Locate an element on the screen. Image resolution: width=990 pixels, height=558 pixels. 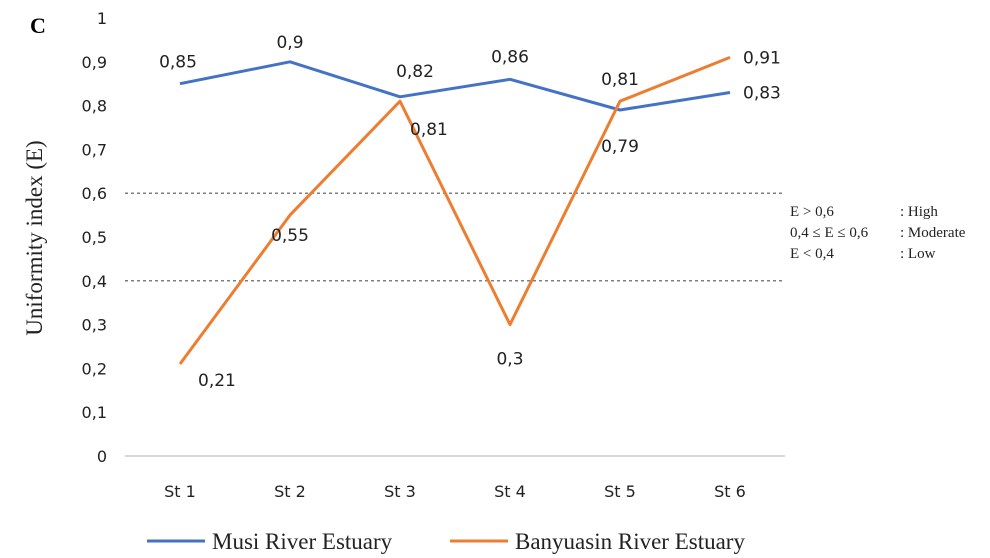
x-tick-label: St 4 is located at coordinates (510, 491).